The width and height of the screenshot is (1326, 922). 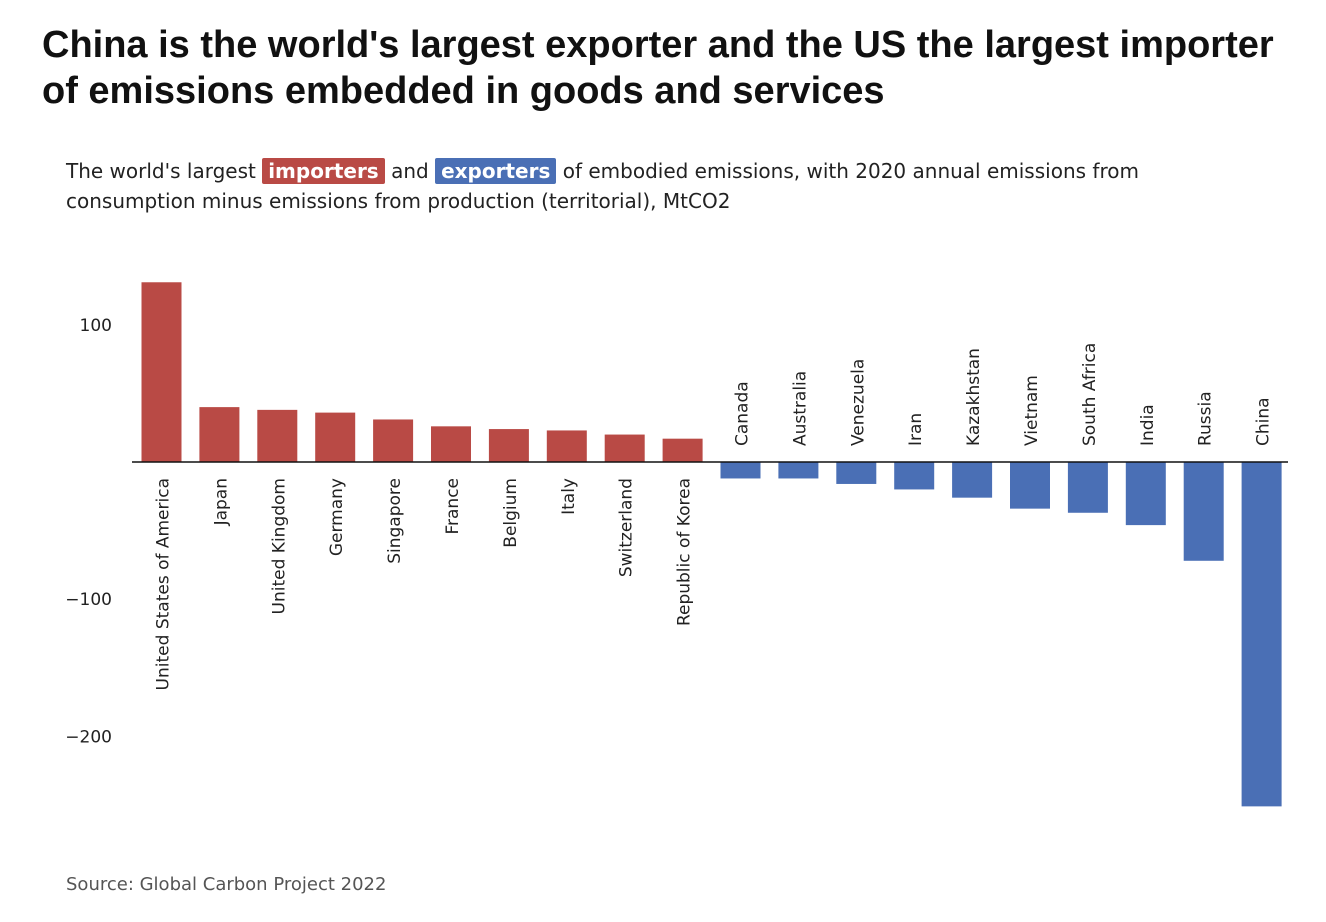 I want to click on category-label: France, so click(x=453, y=506).